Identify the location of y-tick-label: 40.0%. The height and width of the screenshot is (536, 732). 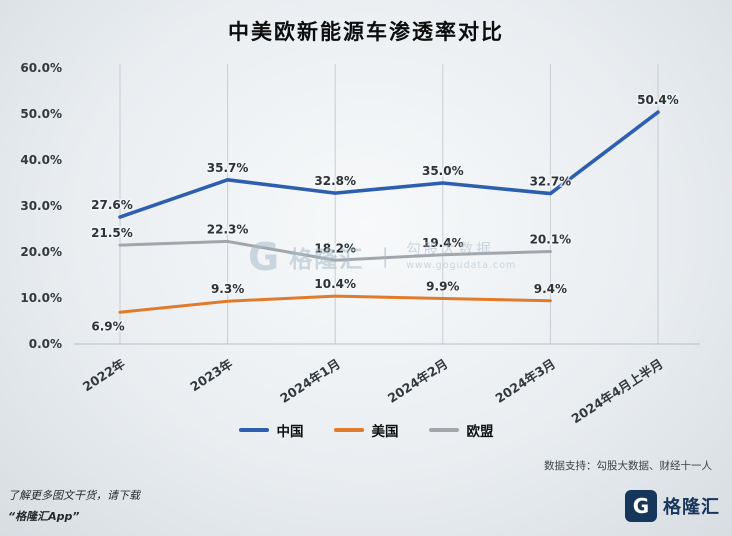
(41, 160).